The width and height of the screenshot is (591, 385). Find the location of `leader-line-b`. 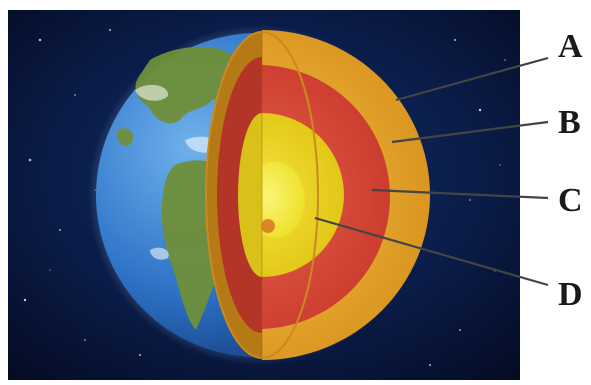

leader-line-b is located at coordinates (470, 132).